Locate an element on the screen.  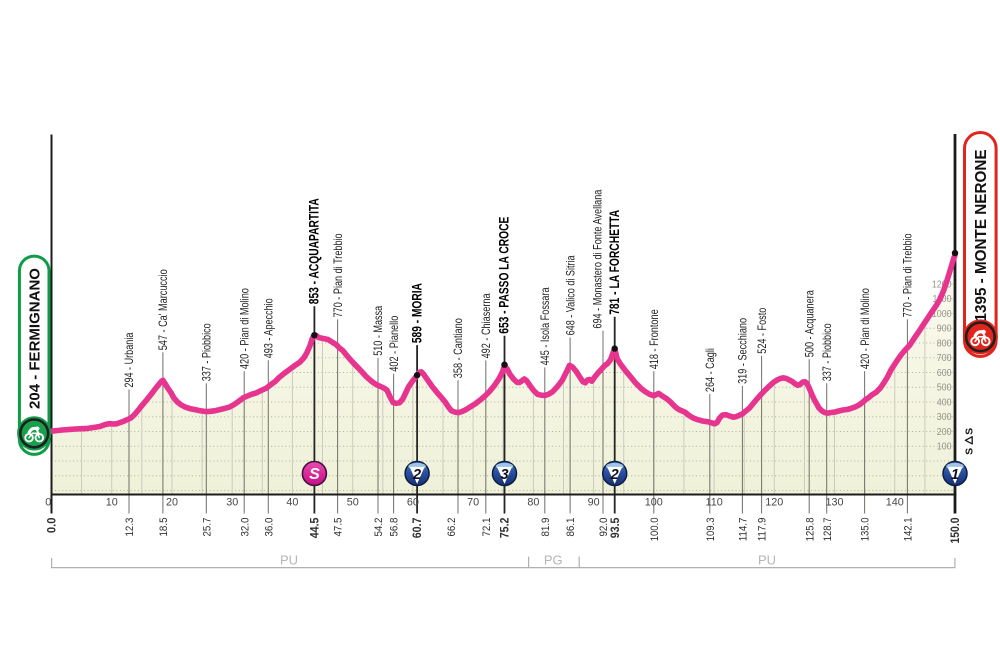
svg-text: 492 - Chiaserna is located at coordinates (486, 325).